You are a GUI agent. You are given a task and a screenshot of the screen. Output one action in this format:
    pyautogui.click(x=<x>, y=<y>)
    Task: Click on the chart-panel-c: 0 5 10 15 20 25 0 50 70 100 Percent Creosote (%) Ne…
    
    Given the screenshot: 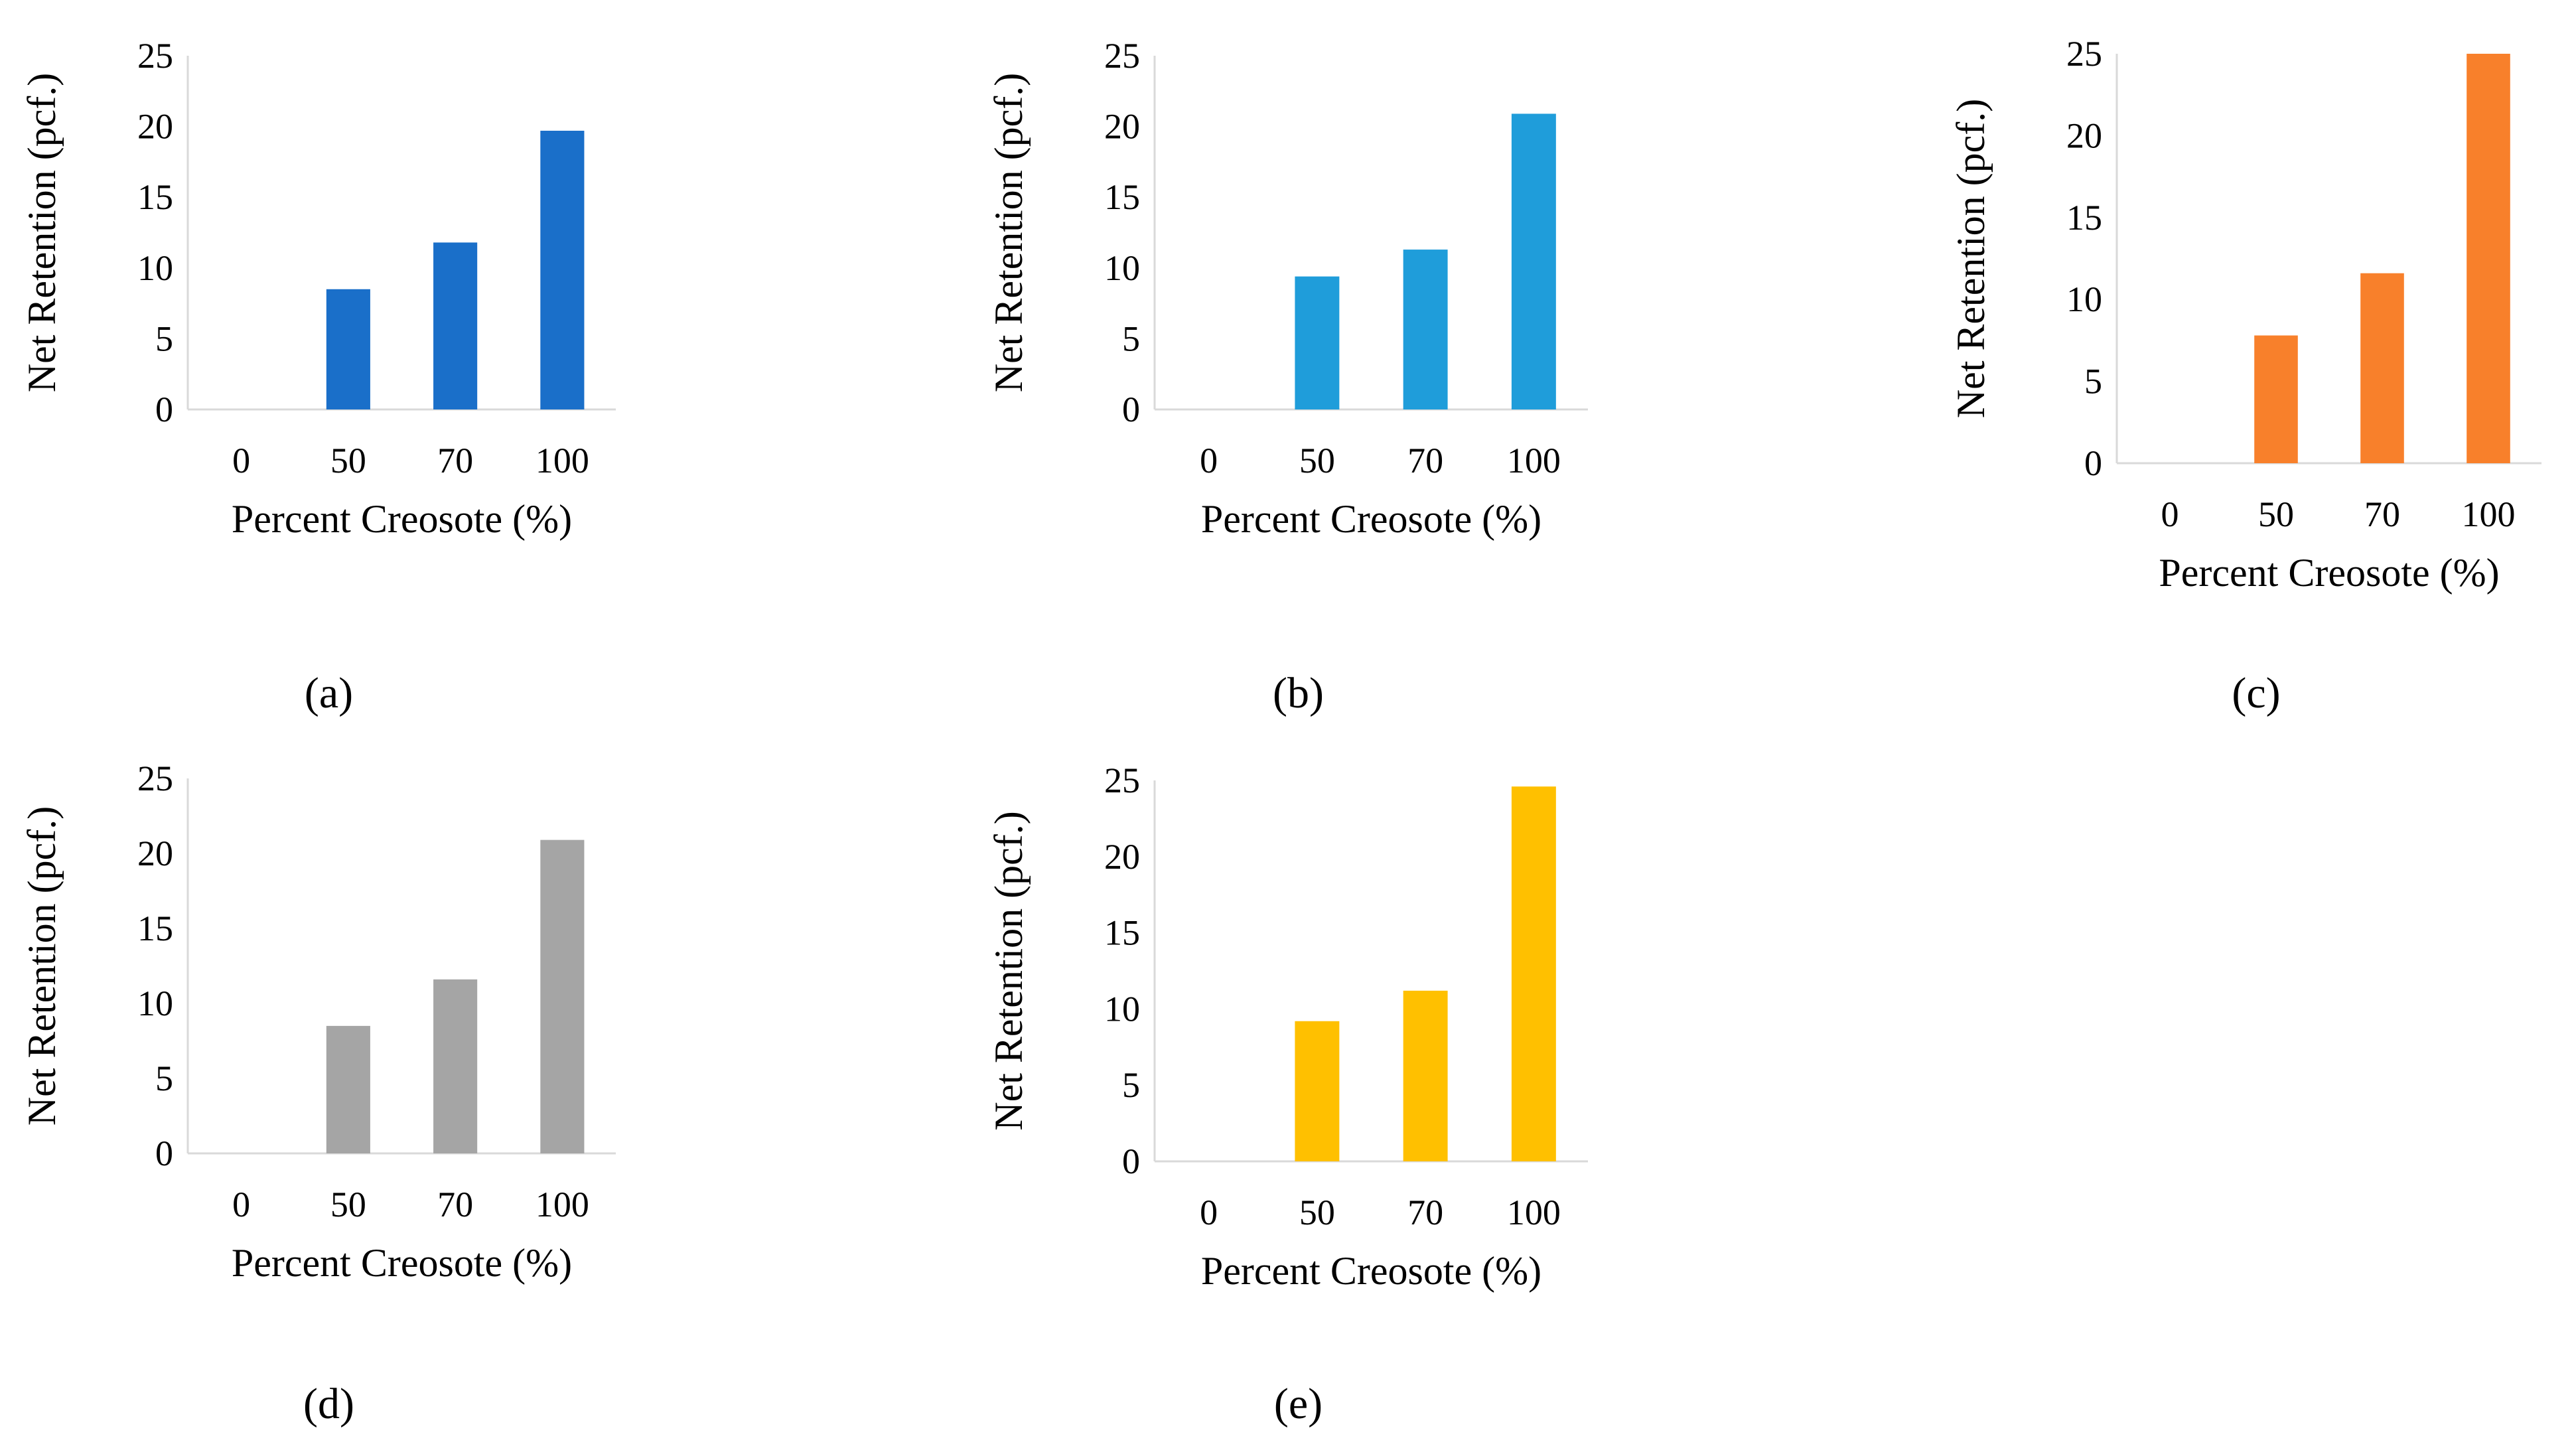 What is the action you would take?
    pyautogui.click(x=2245, y=375)
    